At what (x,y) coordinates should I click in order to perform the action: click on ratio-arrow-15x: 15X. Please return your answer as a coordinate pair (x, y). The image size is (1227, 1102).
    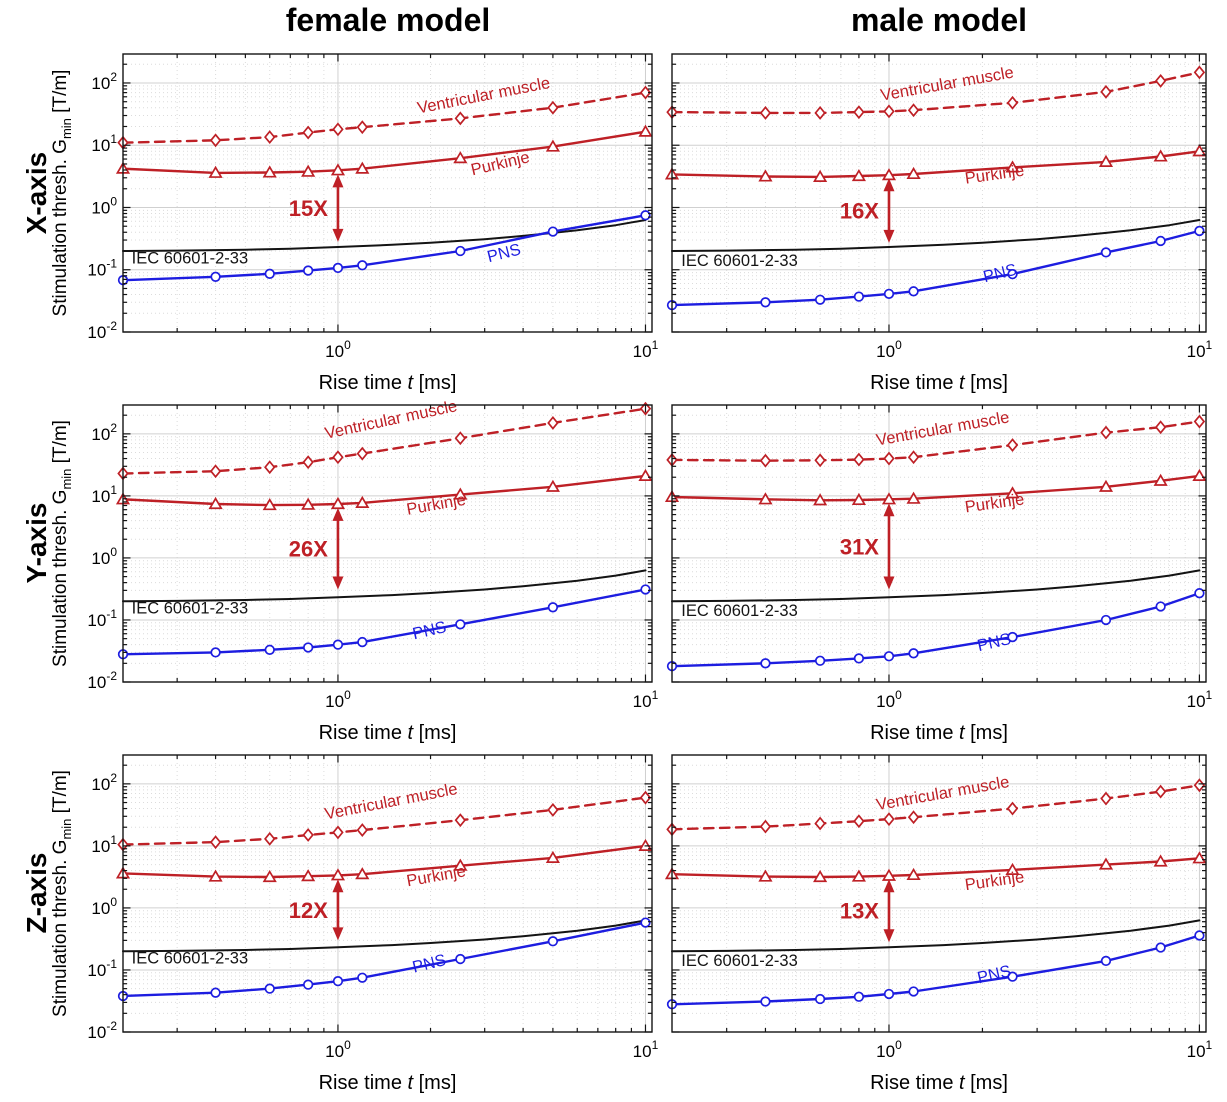
    Looking at the image, I should click on (316, 208).